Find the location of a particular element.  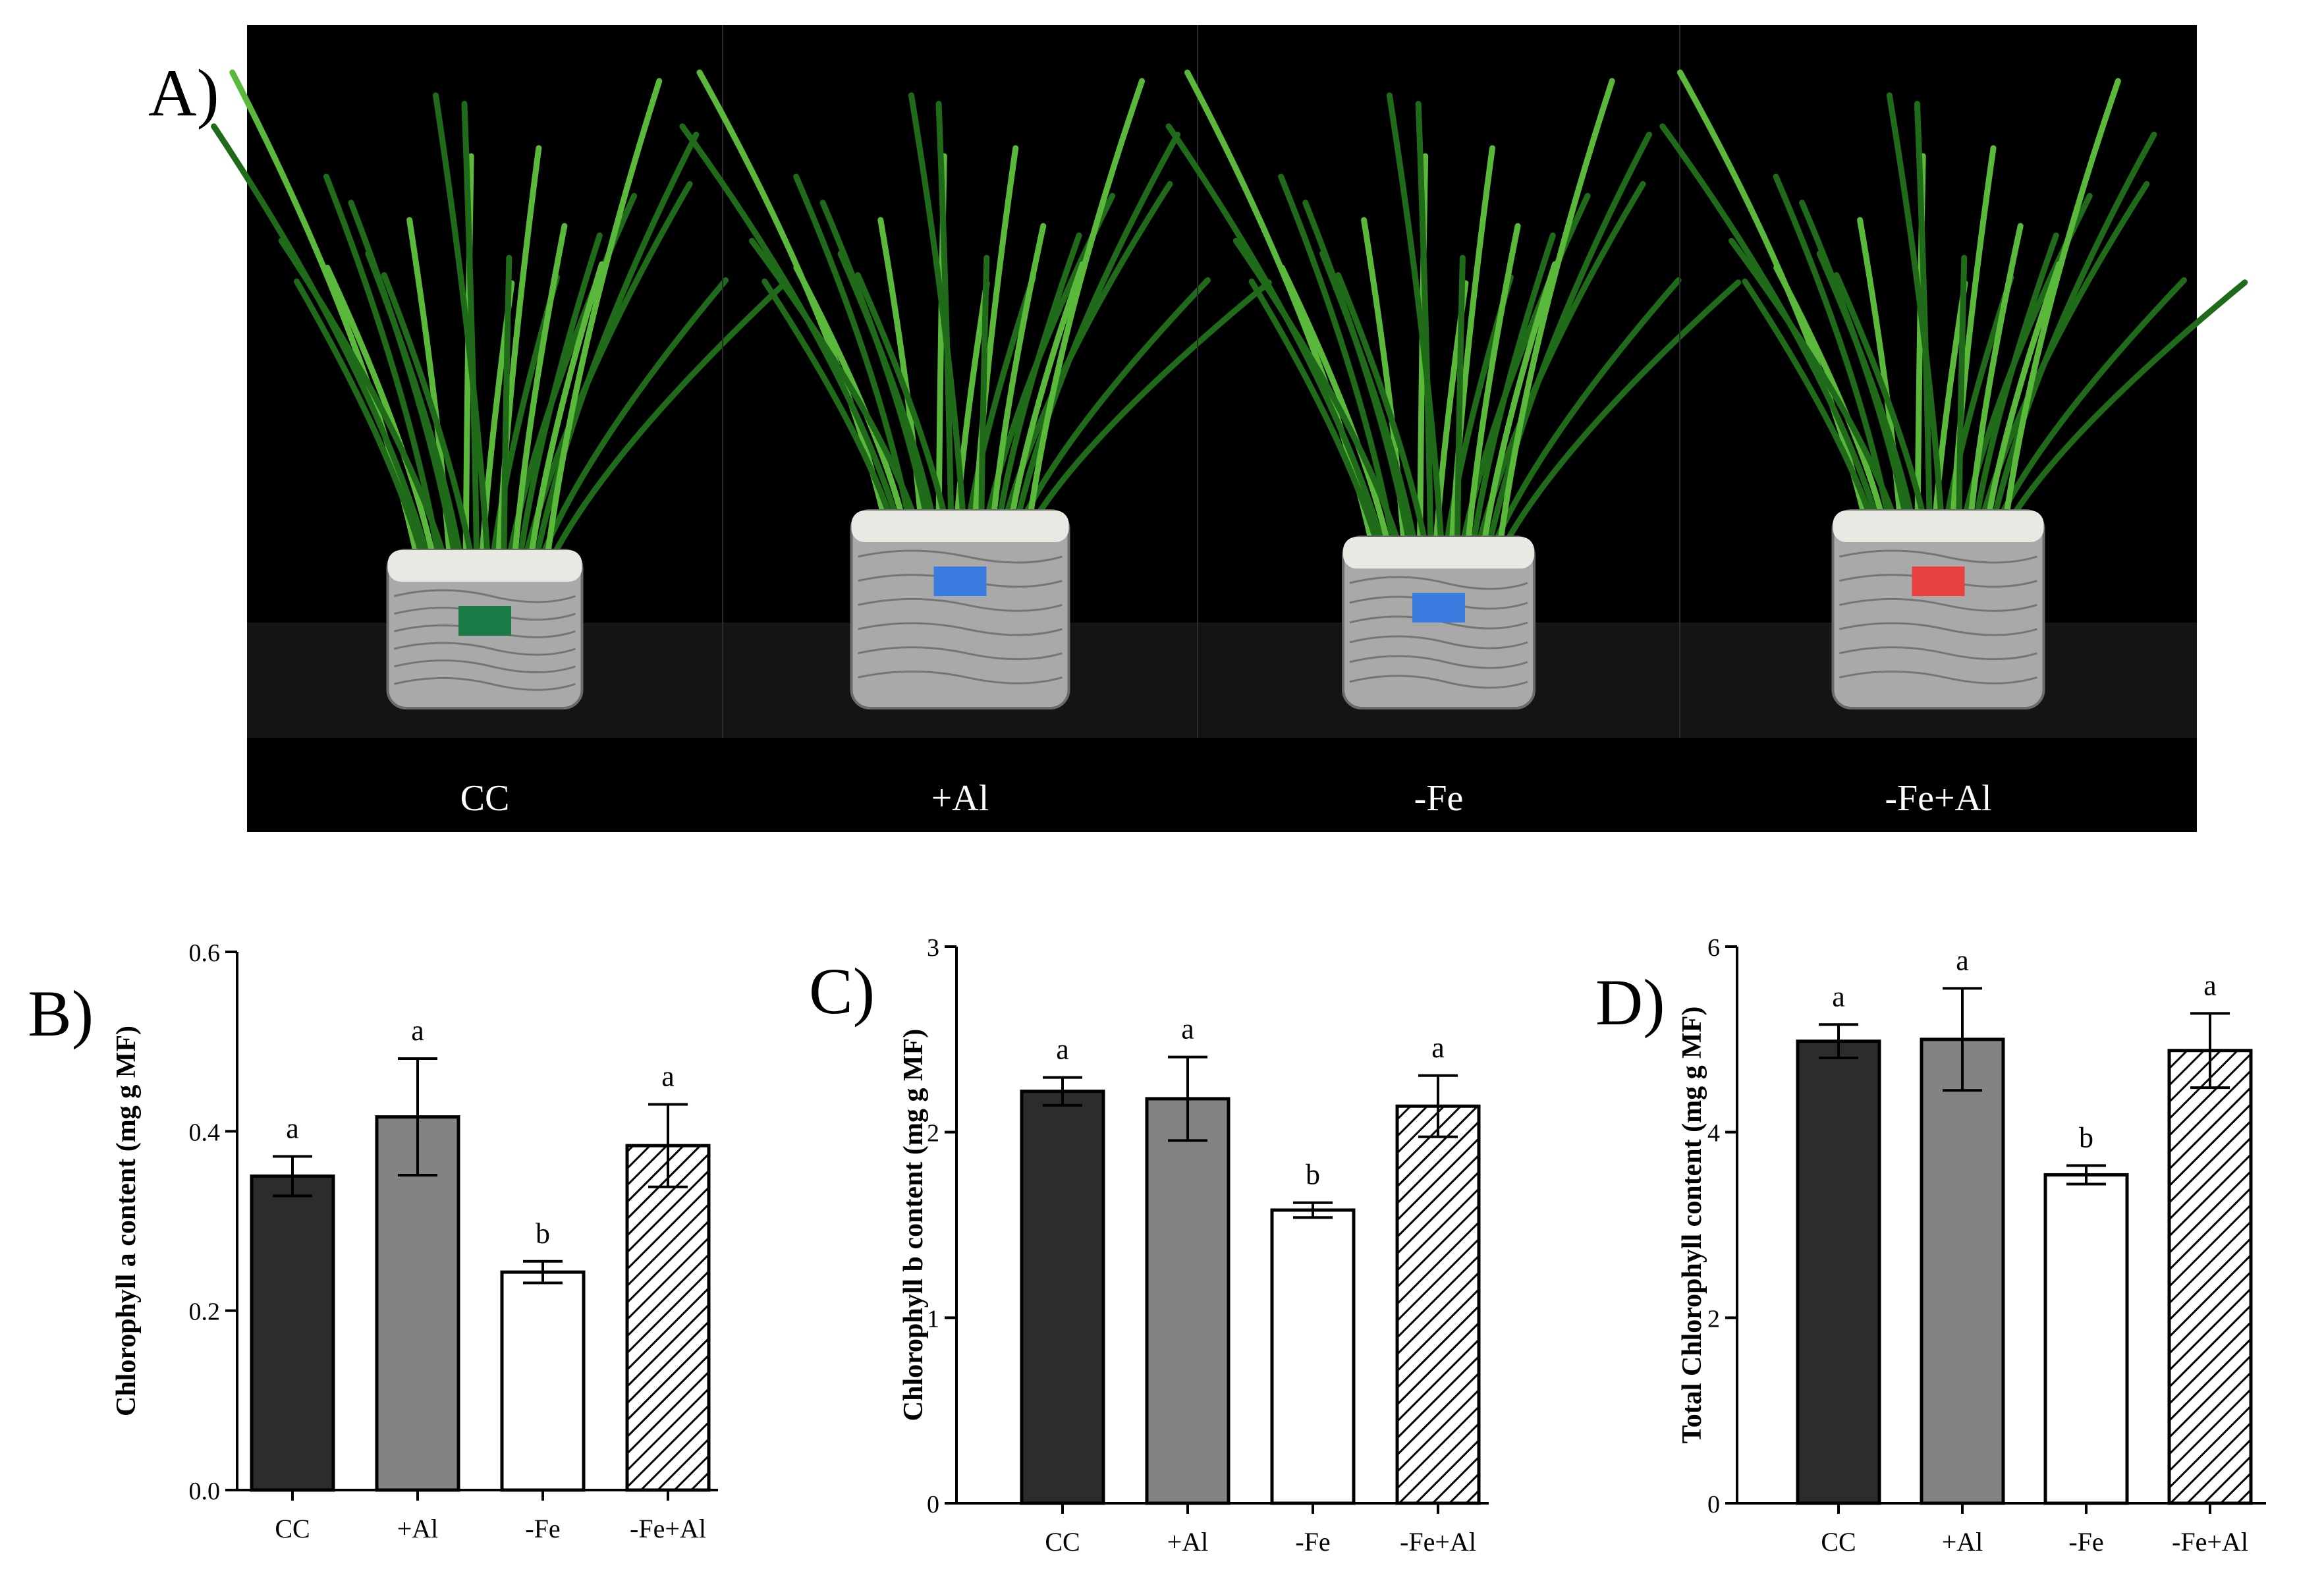

y-tick-label: 0.4 is located at coordinates (205, 1132).